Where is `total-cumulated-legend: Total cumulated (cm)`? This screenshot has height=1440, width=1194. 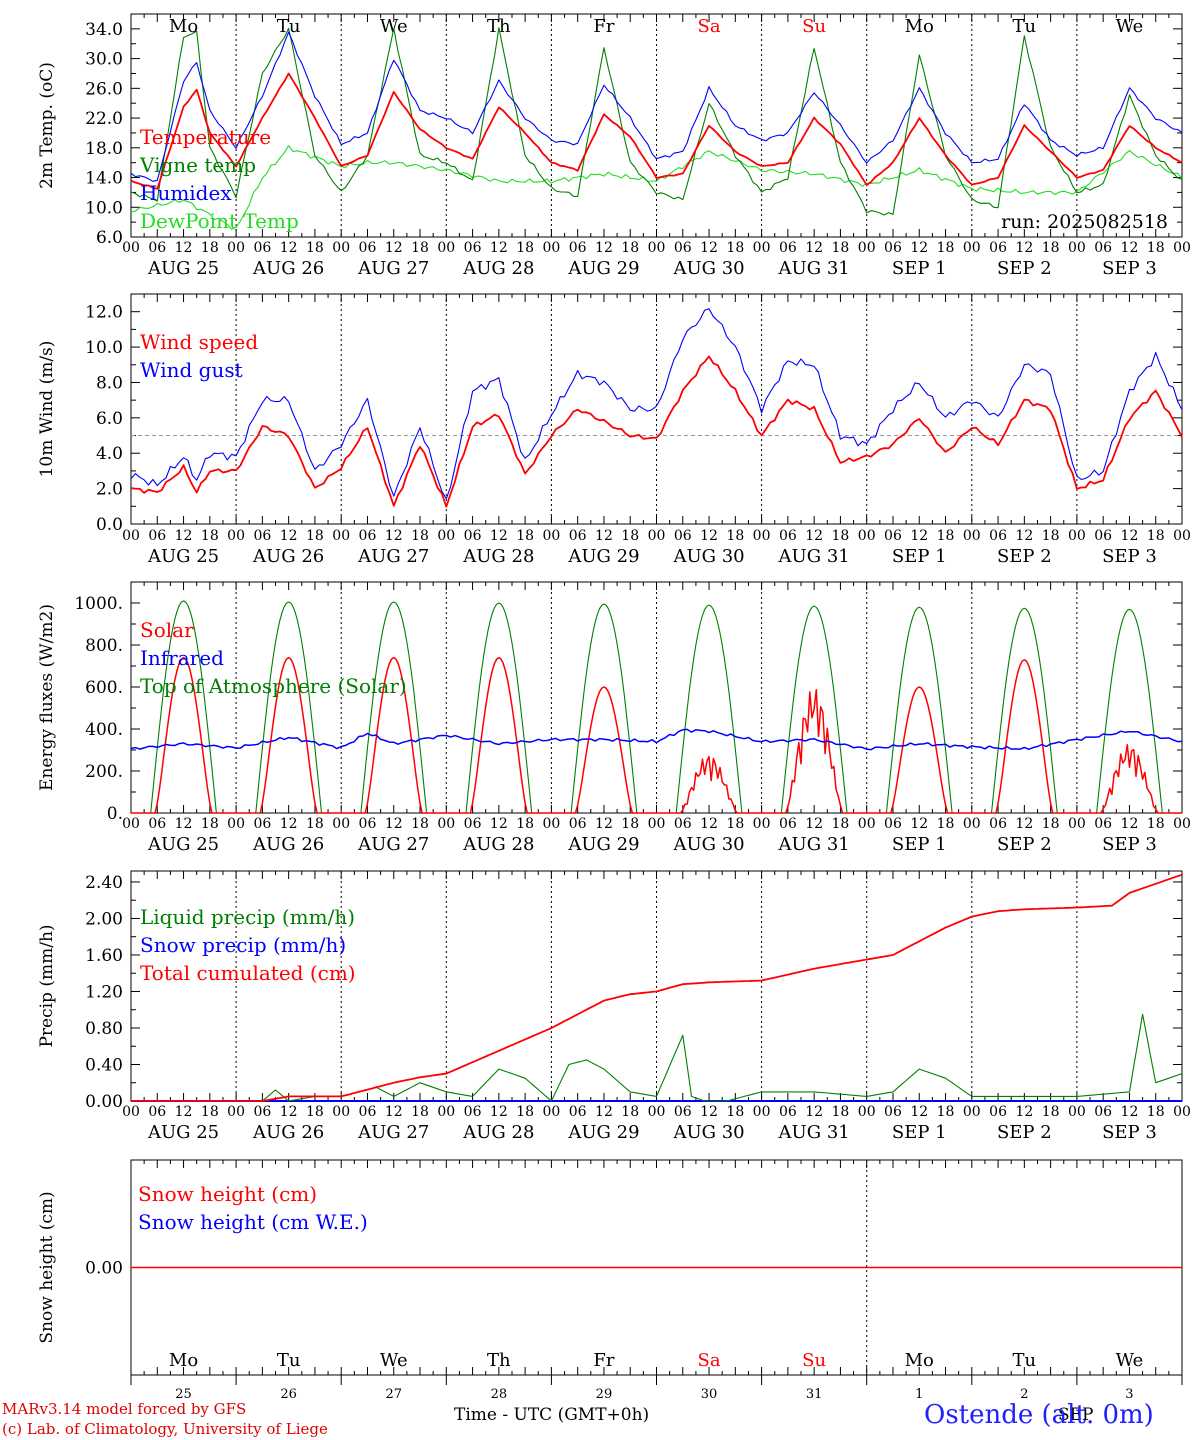
total-cumulated-legend: Total cumulated (cm) is located at coordinates (248, 973).